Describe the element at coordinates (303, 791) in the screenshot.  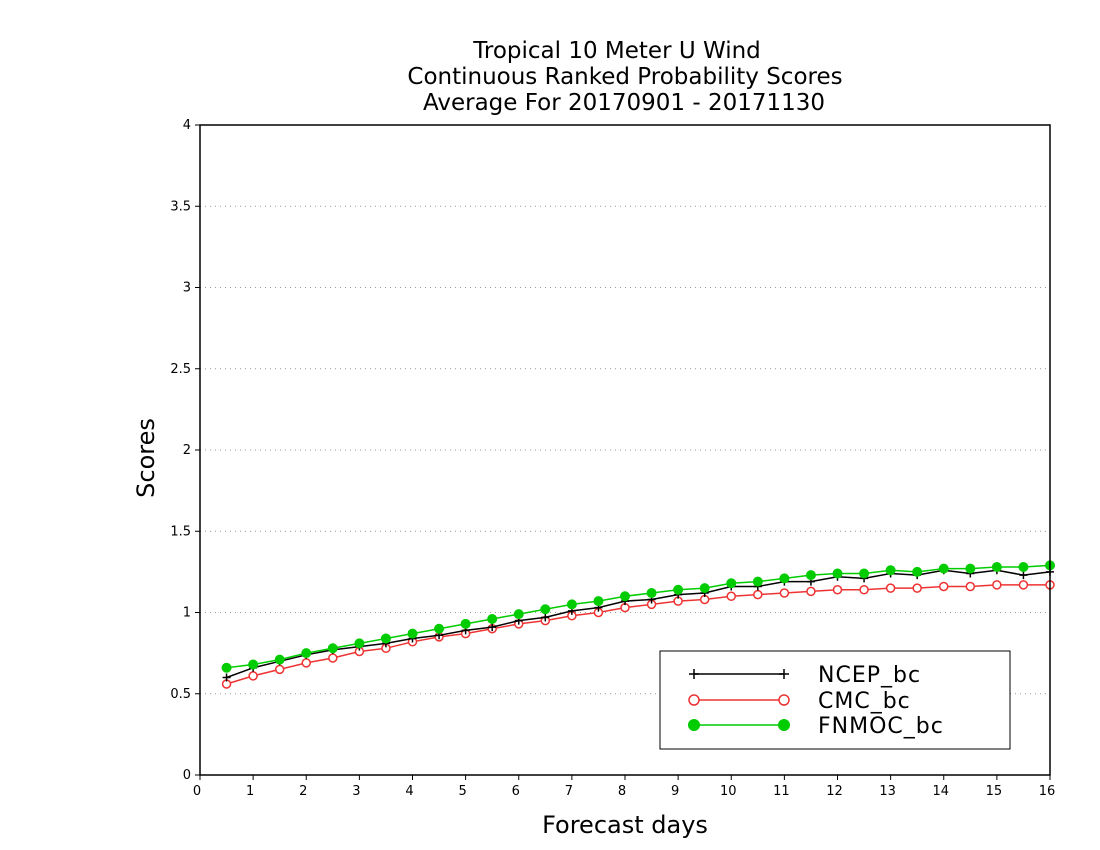
I see `x-tick-label: 2` at that location.